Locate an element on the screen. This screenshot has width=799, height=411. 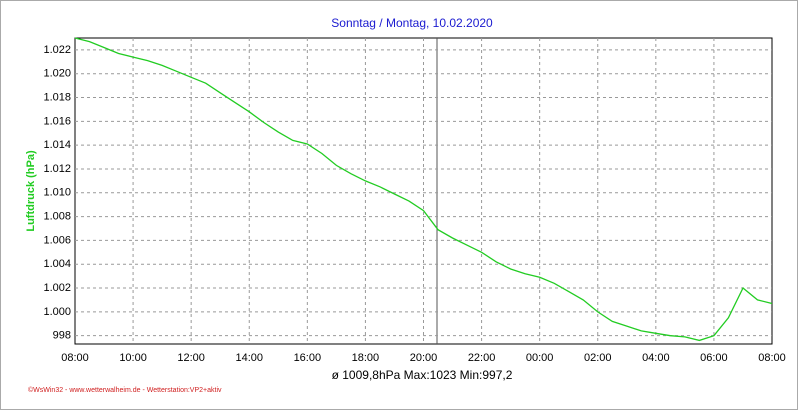
y-tick-label: 1.018 is located at coordinates (57, 97).